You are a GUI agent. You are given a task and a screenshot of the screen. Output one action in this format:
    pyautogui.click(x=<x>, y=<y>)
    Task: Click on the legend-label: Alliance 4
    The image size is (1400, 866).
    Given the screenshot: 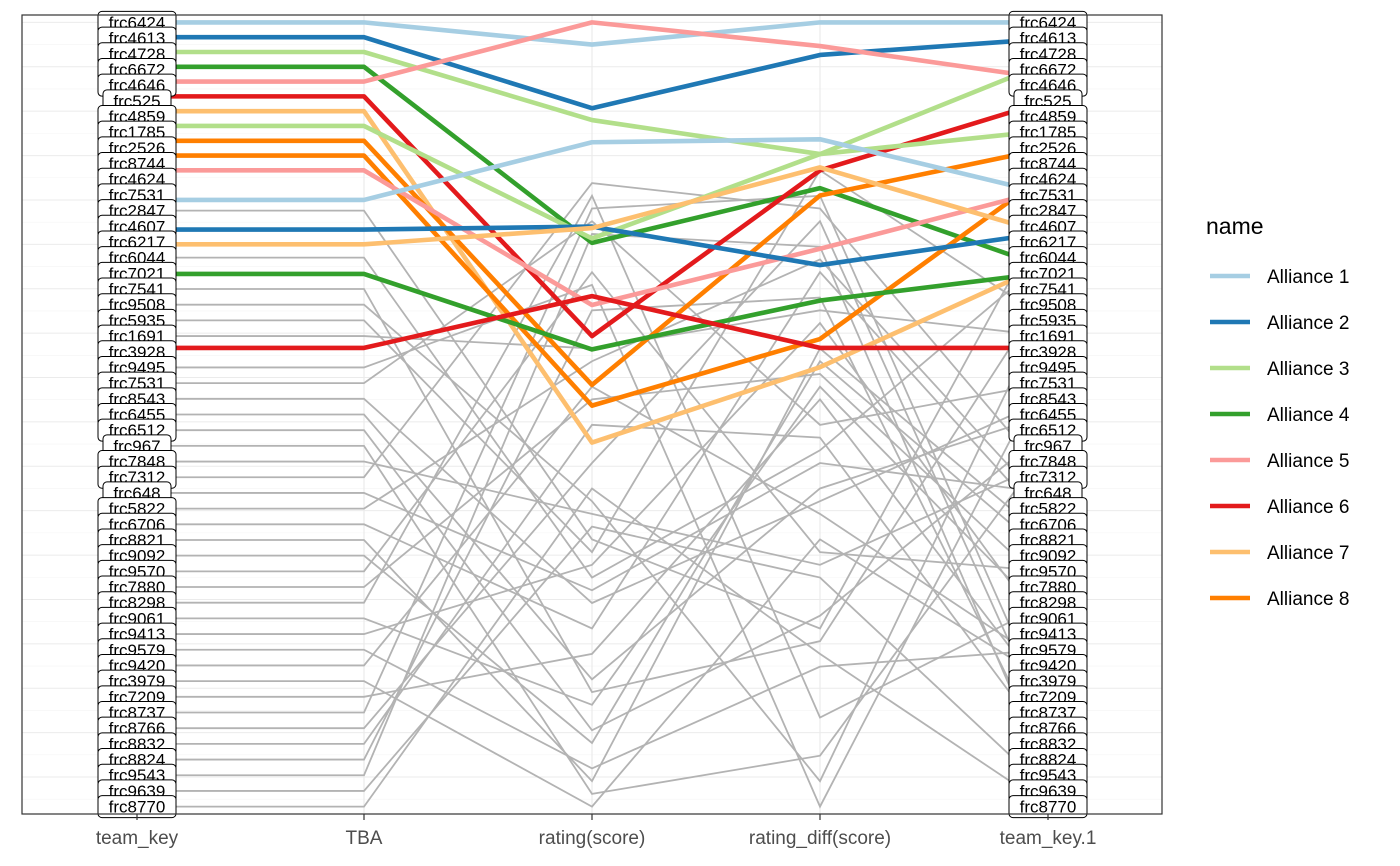 What is the action you would take?
    pyautogui.click(x=1308, y=415)
    